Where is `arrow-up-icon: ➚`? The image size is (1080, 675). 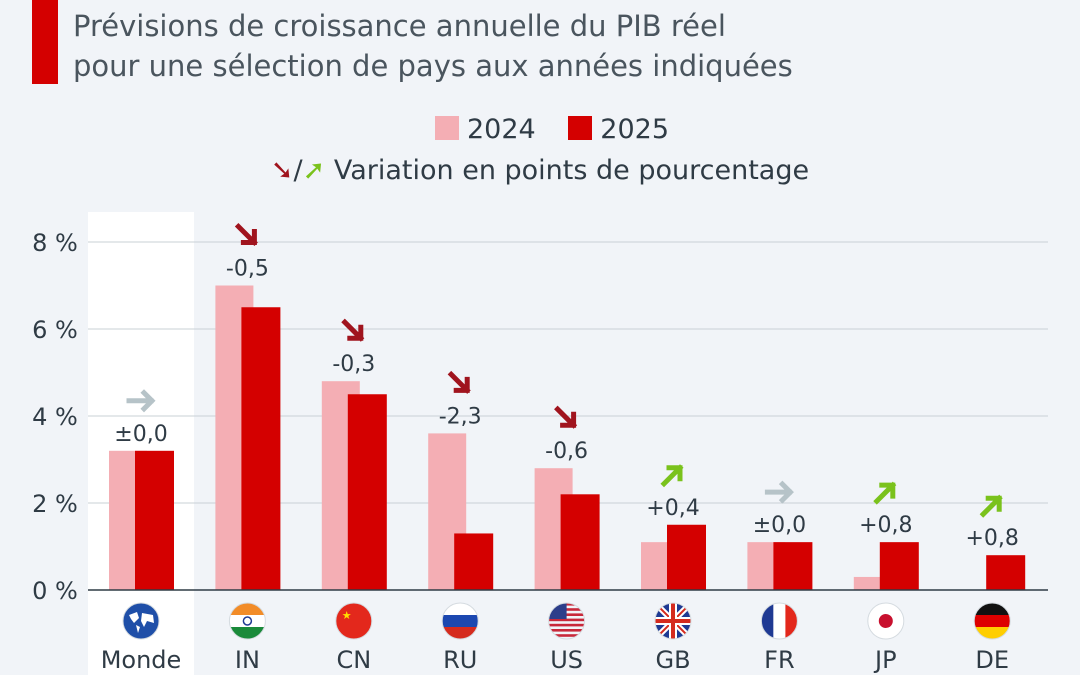 arrow-up-icon: ➚ is located at coordinates (314, 170).